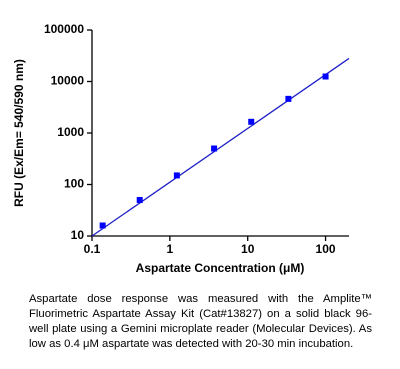 The image size is (400, 369). Describe the element at coordinates (170, 249) in the screenshot. I see `x-tick-label: 1` at that location.